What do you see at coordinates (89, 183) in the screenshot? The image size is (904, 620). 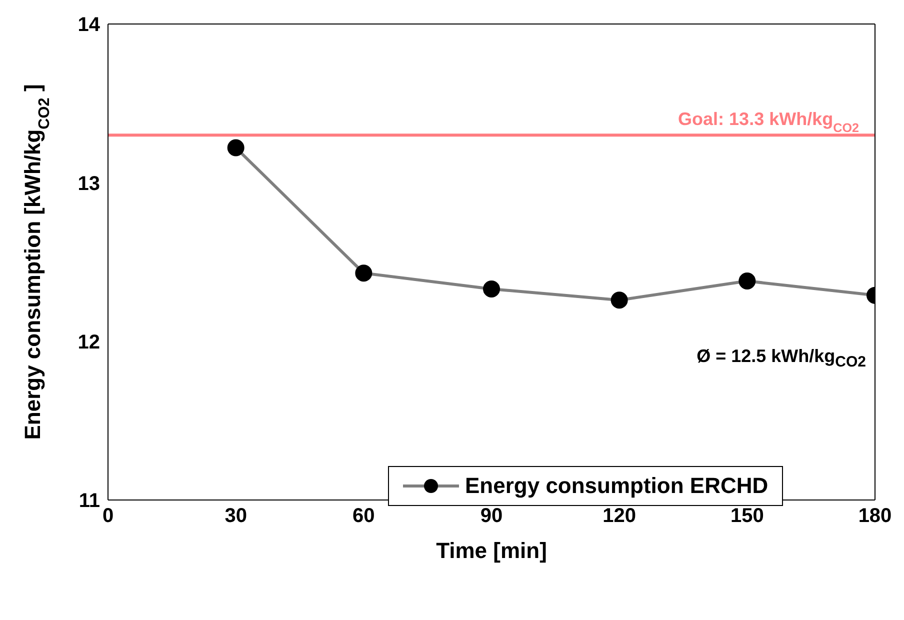 I see `y-tick-label: 13` at bounding box center [89, 183].